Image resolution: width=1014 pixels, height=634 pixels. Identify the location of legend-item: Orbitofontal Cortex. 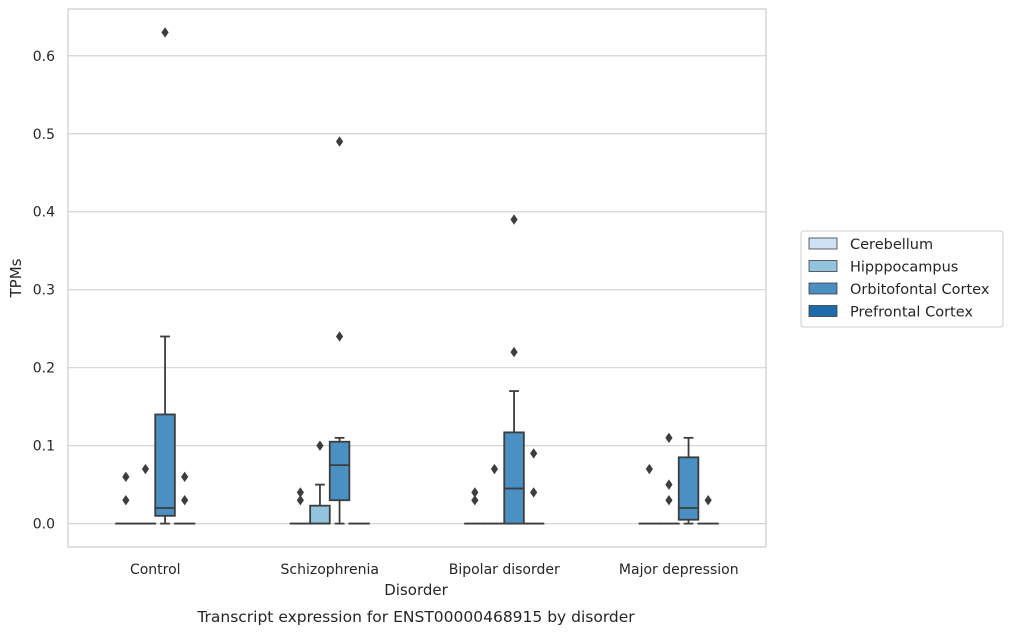
(899, 290).